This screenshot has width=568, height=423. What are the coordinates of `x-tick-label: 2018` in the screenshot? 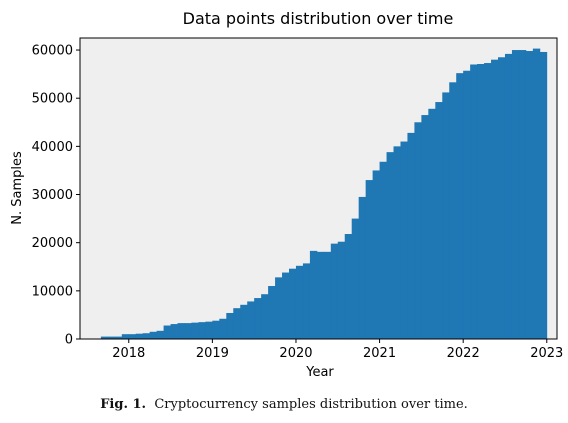 It's located at (128, 353).